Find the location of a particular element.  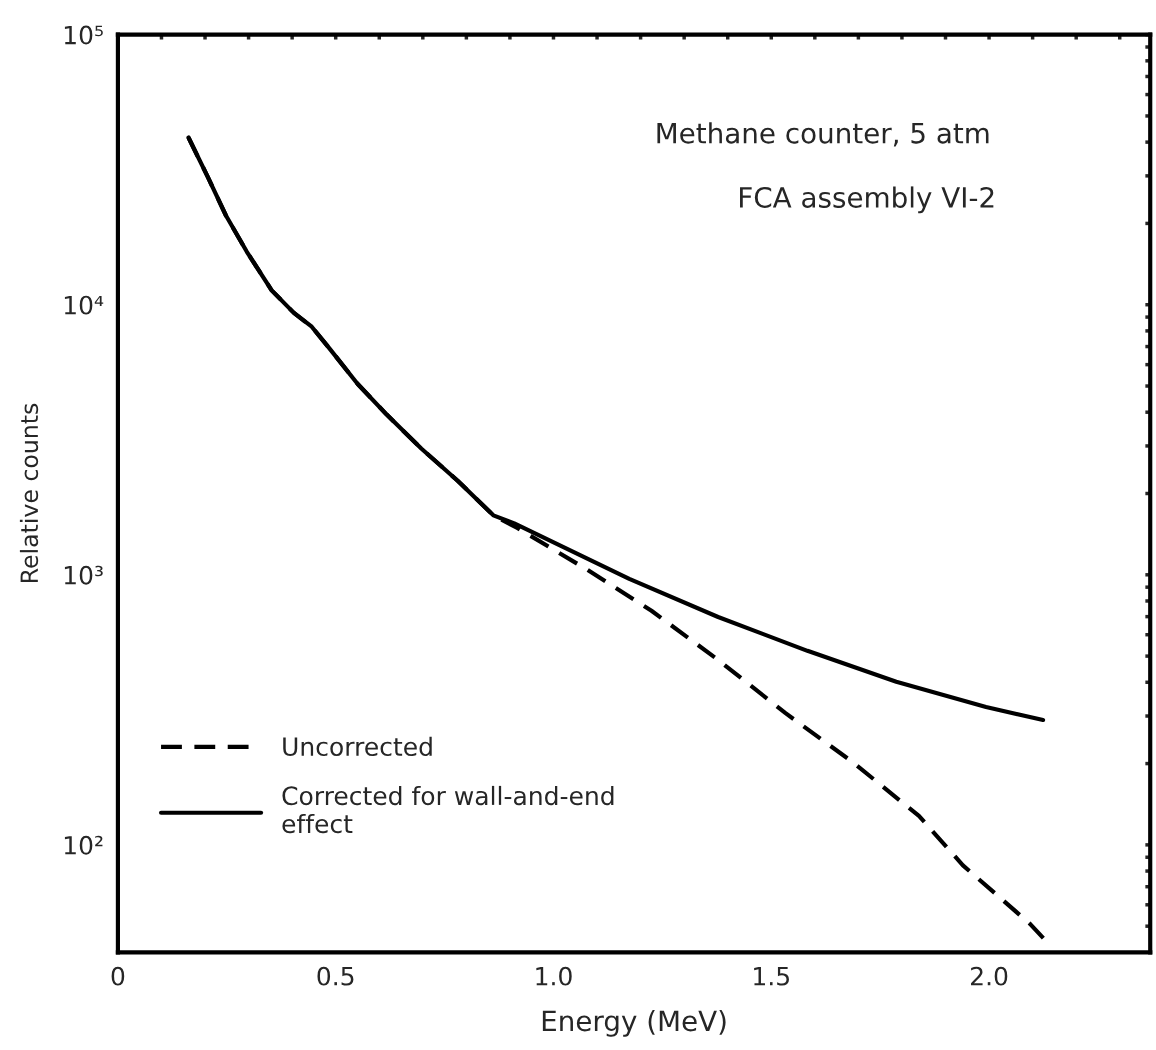

y-tick-label: 10⁴ is located at coordinates (84, 305).